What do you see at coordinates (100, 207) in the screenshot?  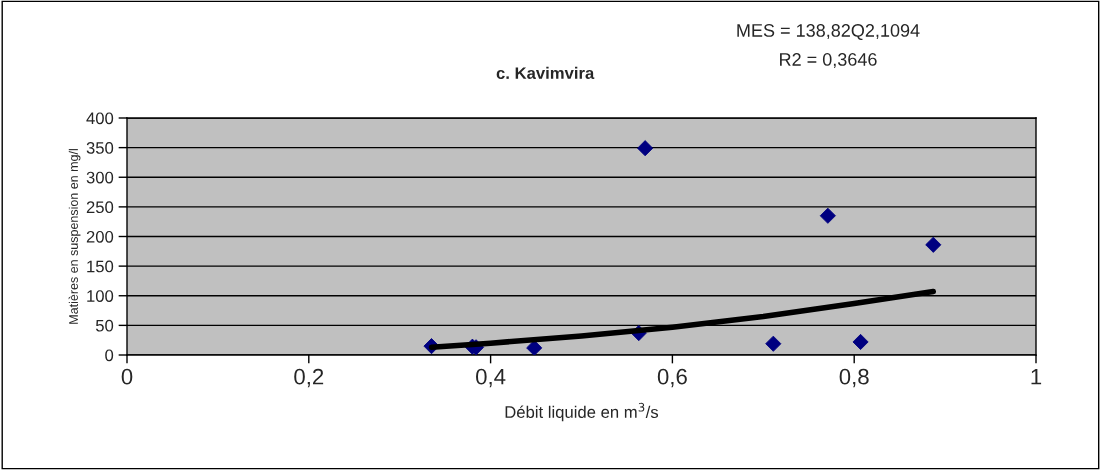 I see `y-tick-label: 250` at bounding box center [100, 207].